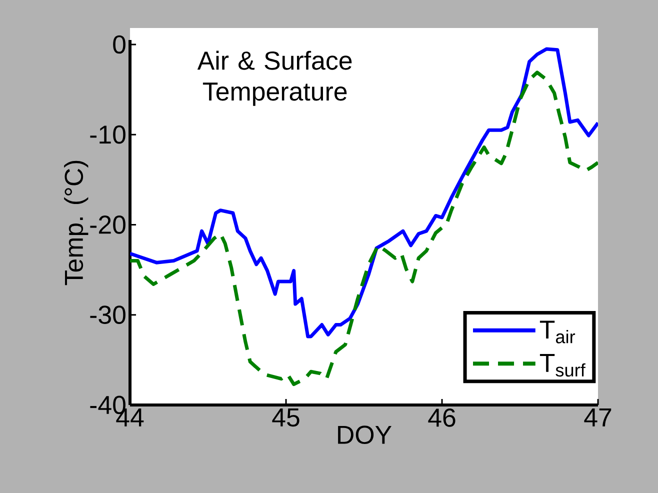  Describe the element at coordinates (286, 417) in the screenshot. I see `x-tick-label: 45` at that location.